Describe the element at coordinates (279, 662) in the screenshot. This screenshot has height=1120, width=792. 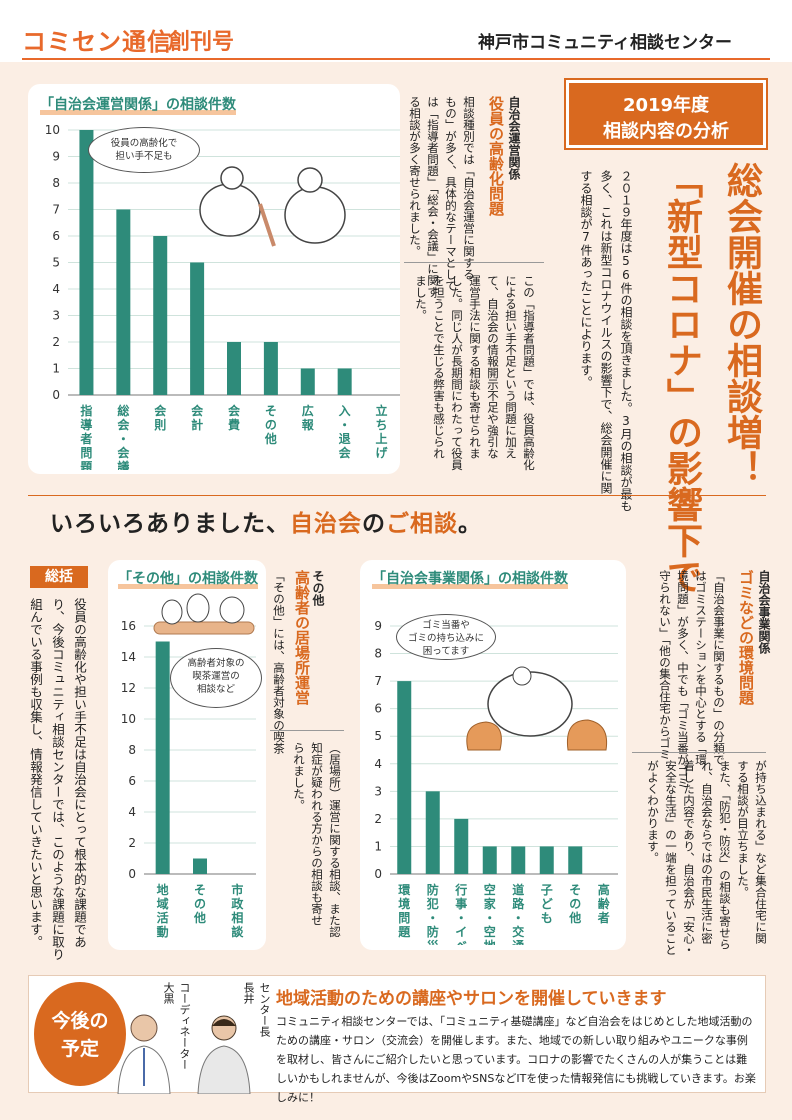
I see `text-column: 「その他」には、高齢者対象の喫茶` at that location.